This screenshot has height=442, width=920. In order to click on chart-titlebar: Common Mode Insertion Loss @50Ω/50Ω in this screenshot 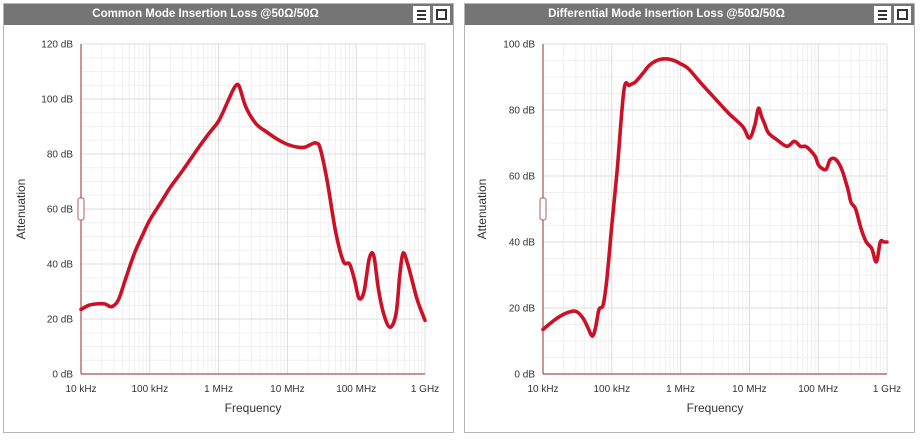, I will do `click(228, 14)`.